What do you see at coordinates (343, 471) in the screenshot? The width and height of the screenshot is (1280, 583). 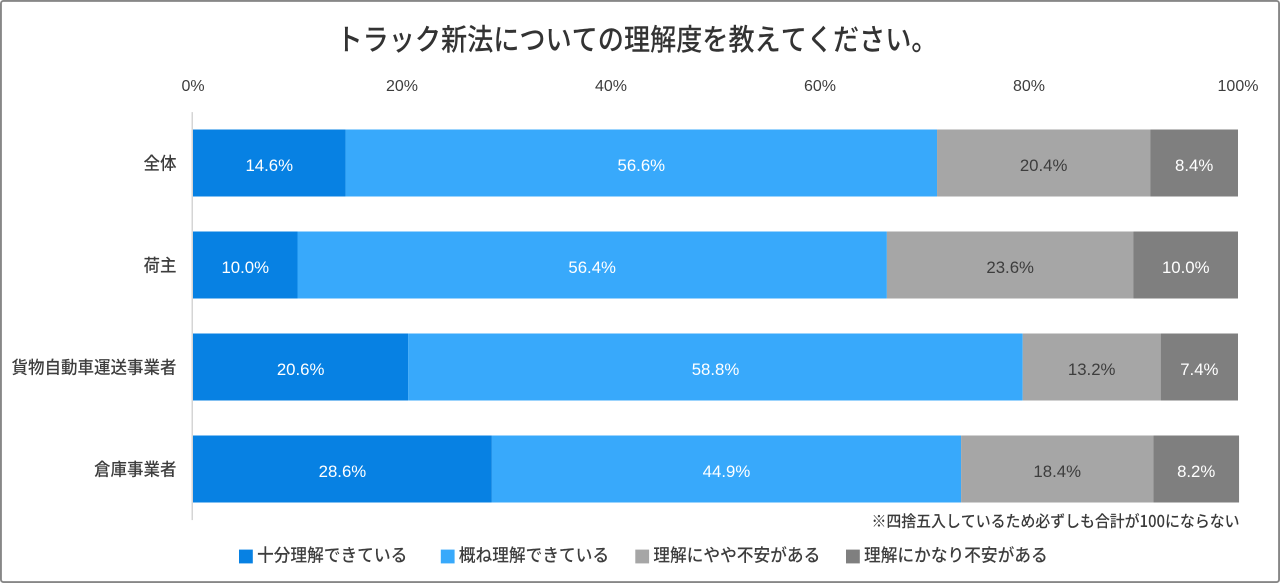 I see `svg-text: 28.6%` at bounding box center [343, 471].